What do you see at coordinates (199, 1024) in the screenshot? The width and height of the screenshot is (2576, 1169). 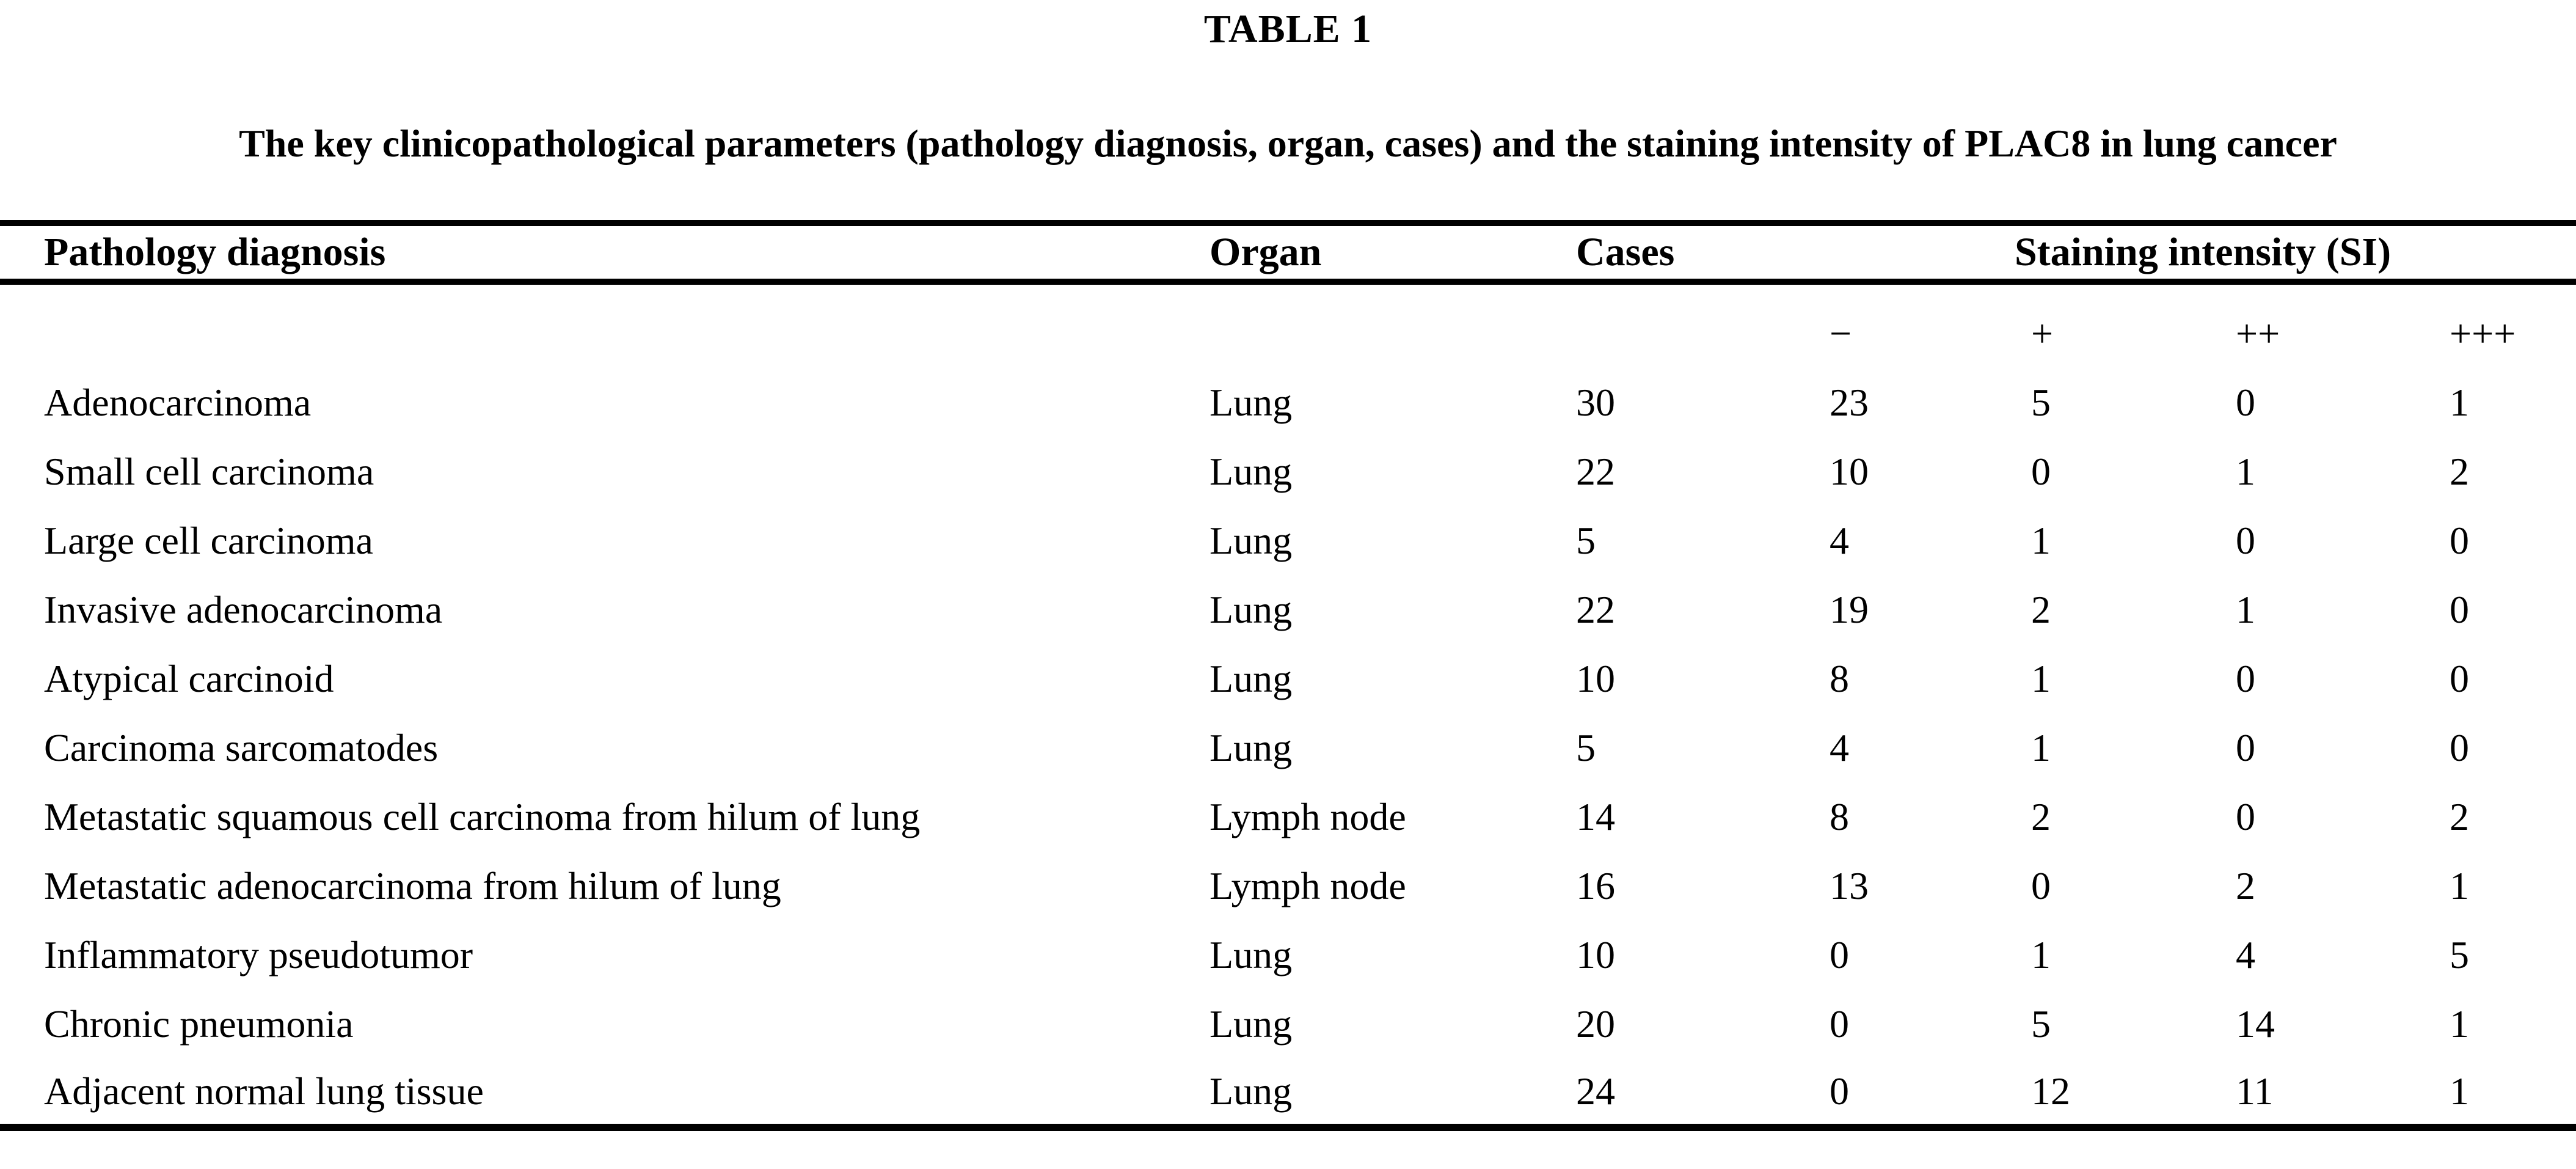 I see `cell-diagnosis: Chronic pneumonia` at bounding box center [199, 1024].